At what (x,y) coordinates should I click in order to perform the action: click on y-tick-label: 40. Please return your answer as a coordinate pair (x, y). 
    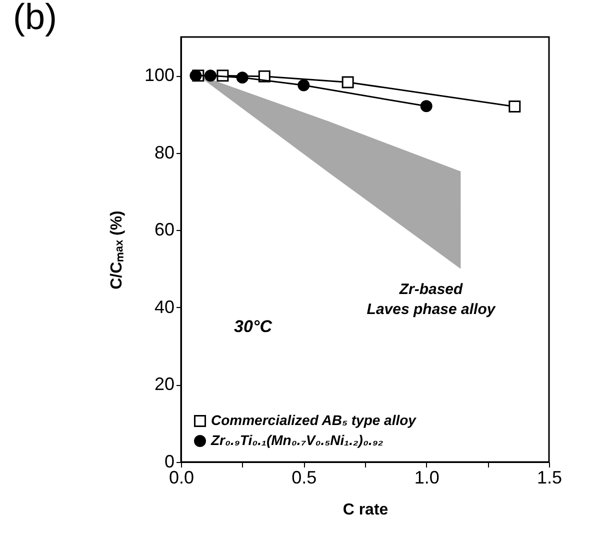
    Looking at the image, I should click on (164, 306).